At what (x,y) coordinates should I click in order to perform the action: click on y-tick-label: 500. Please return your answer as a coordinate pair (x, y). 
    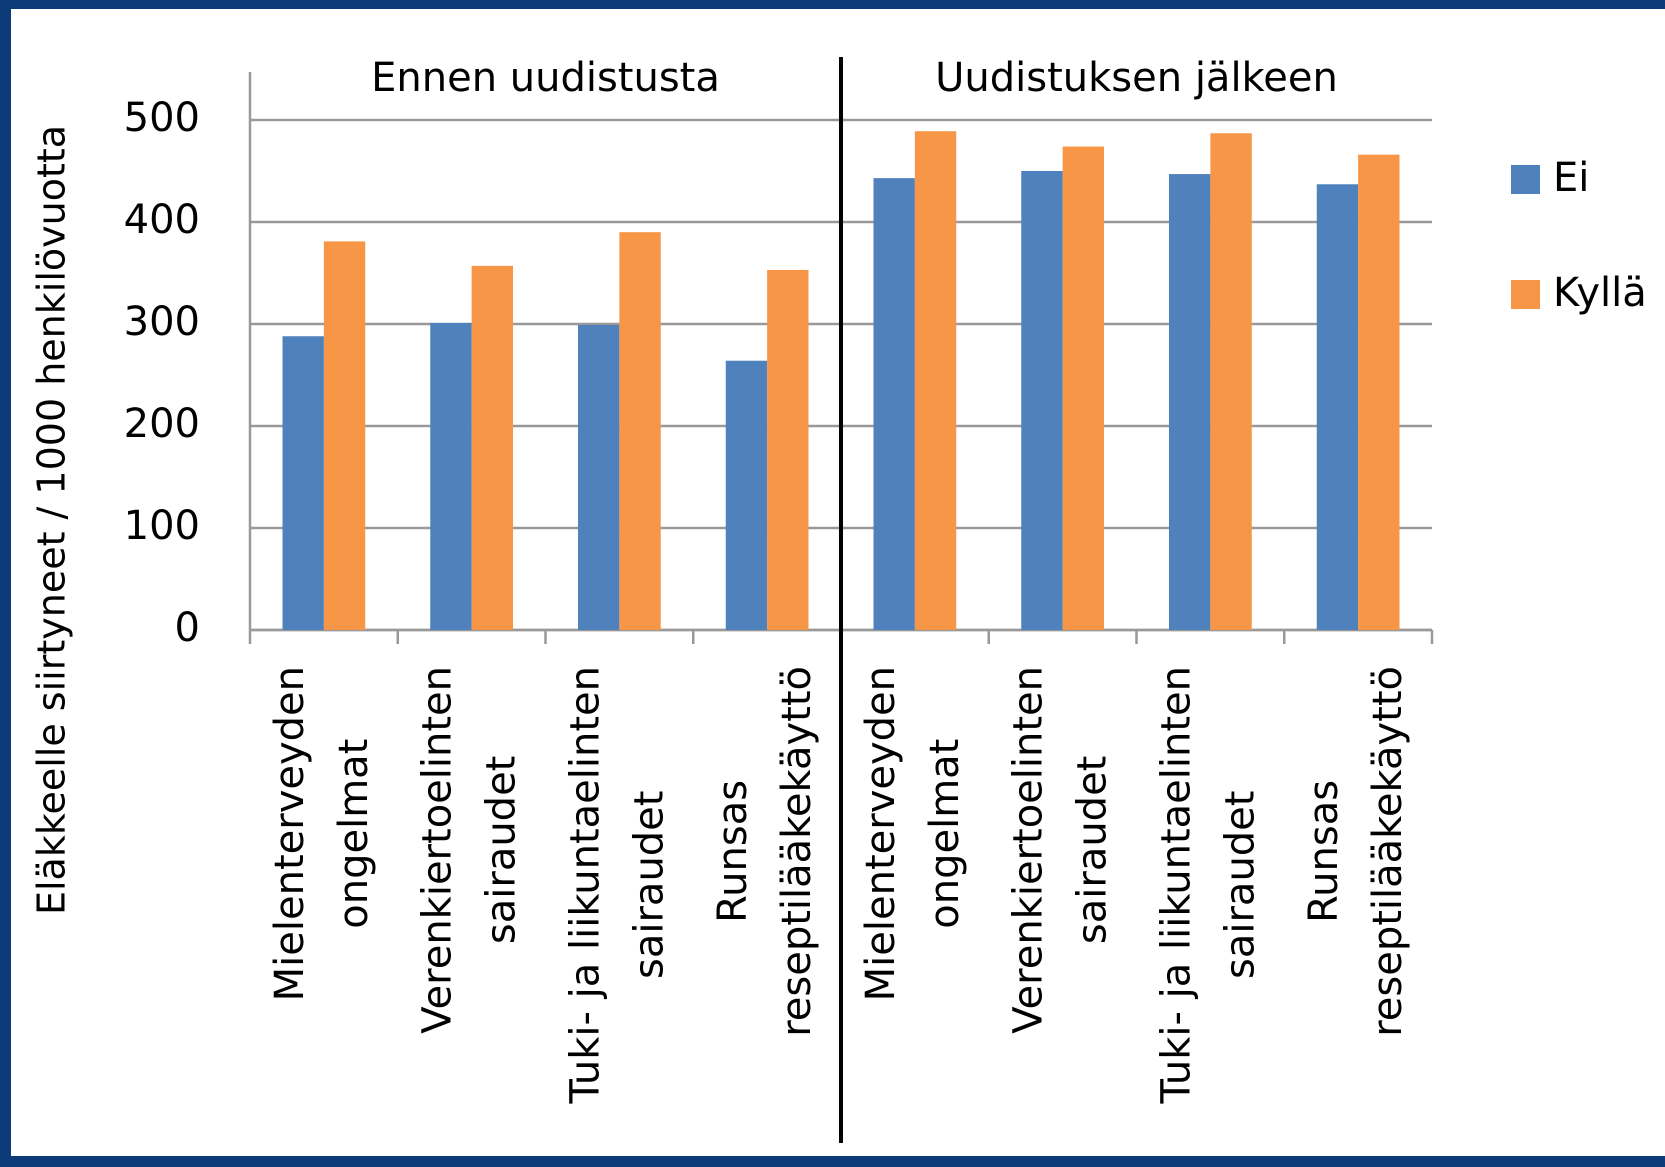
    Looking at the image, I should click on (162, 118).